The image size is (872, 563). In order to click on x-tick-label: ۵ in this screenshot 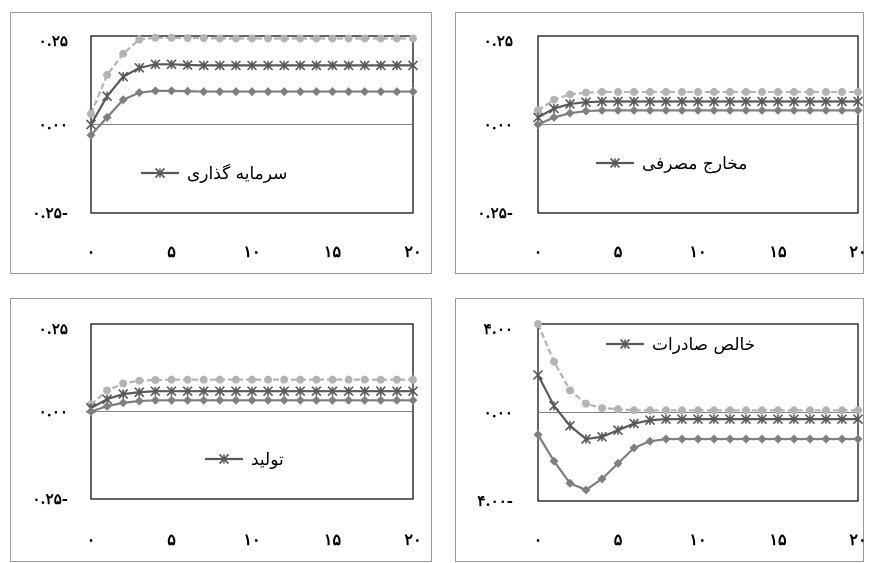, I will do `click(171, 539)`.